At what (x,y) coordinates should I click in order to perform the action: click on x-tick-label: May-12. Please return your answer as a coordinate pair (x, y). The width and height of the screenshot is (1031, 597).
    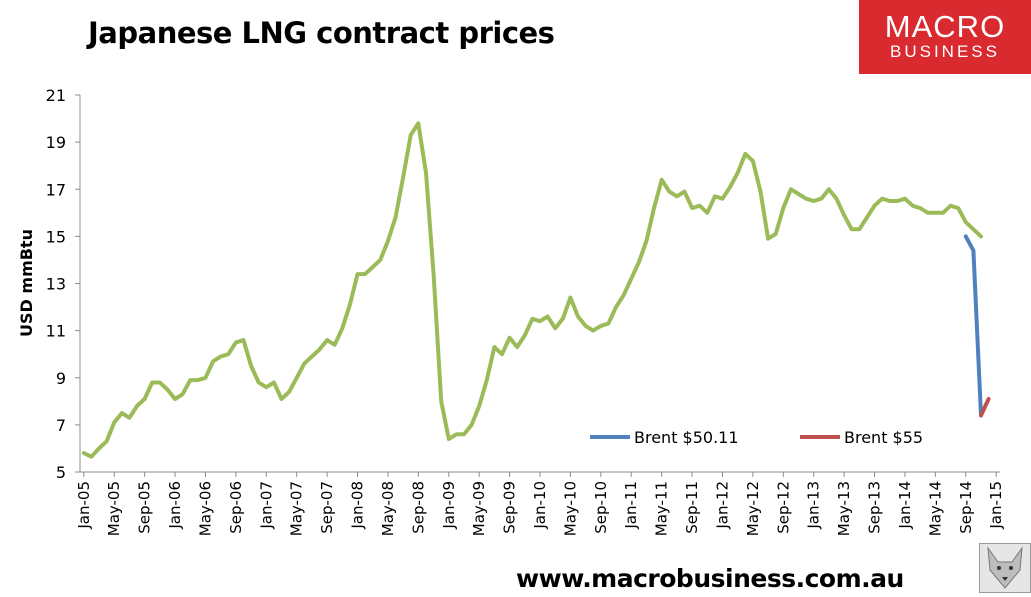
    Looking at the image, I should click on (753, 508).